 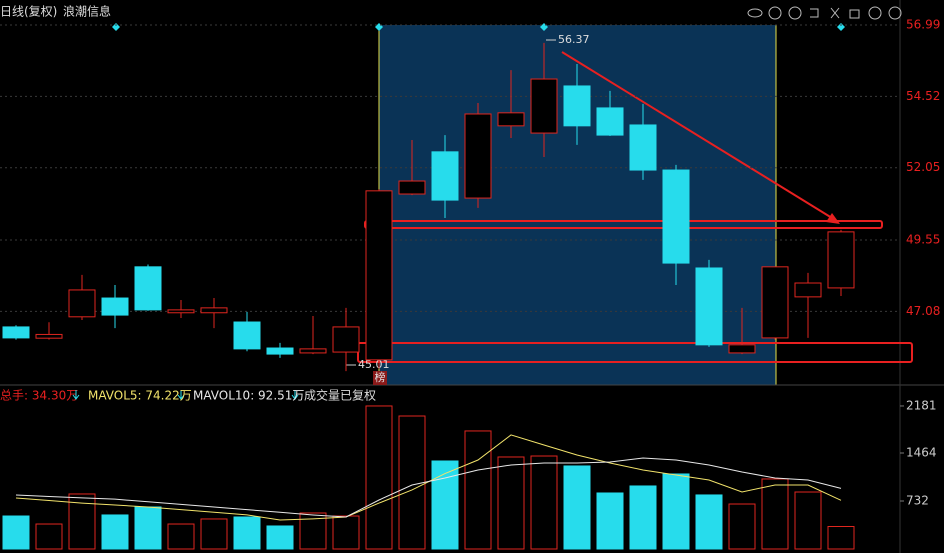 What do you see at coordinates (875, 13) in the screenshot?
I see `zoom-in-icon` at bounding box center [875, 13].